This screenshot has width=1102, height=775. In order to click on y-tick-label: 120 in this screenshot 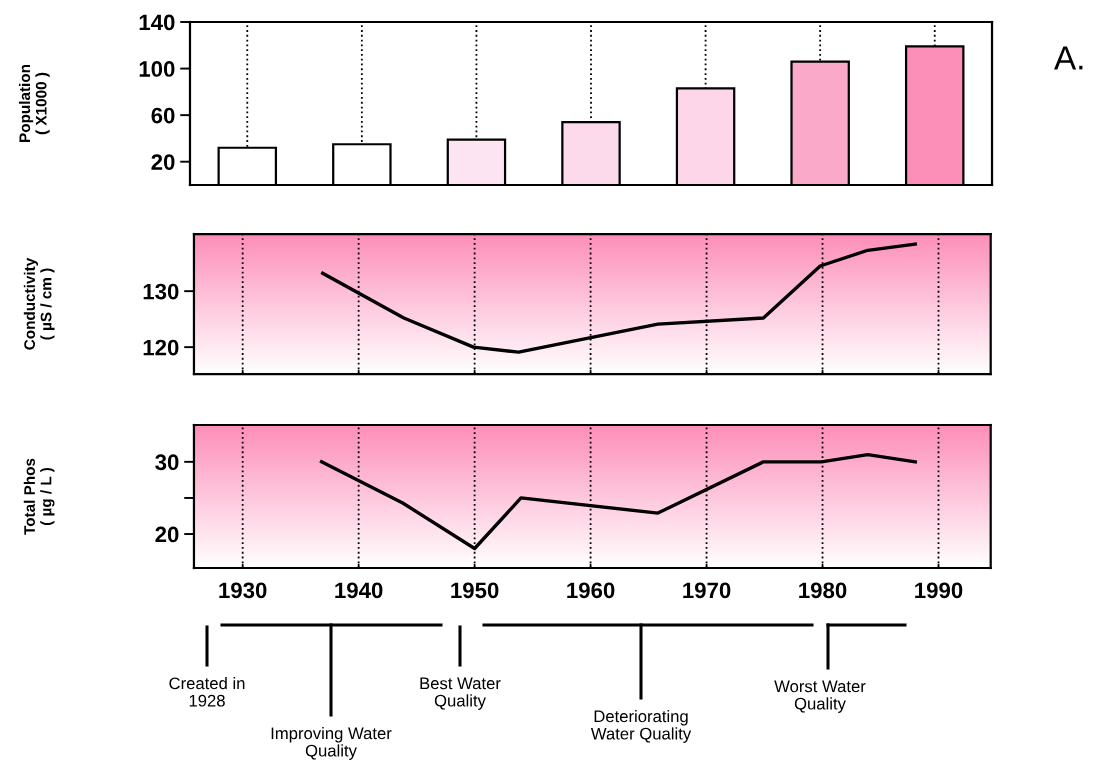, I will do `click(161, 347)`.